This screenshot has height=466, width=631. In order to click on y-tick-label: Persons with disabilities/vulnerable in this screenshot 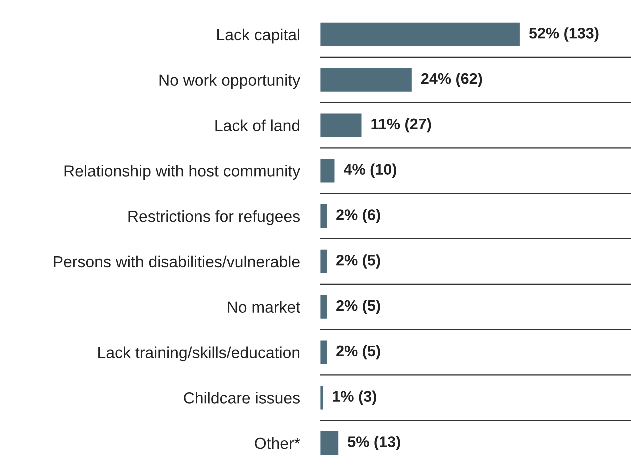, I will do `click(177, 262)`.